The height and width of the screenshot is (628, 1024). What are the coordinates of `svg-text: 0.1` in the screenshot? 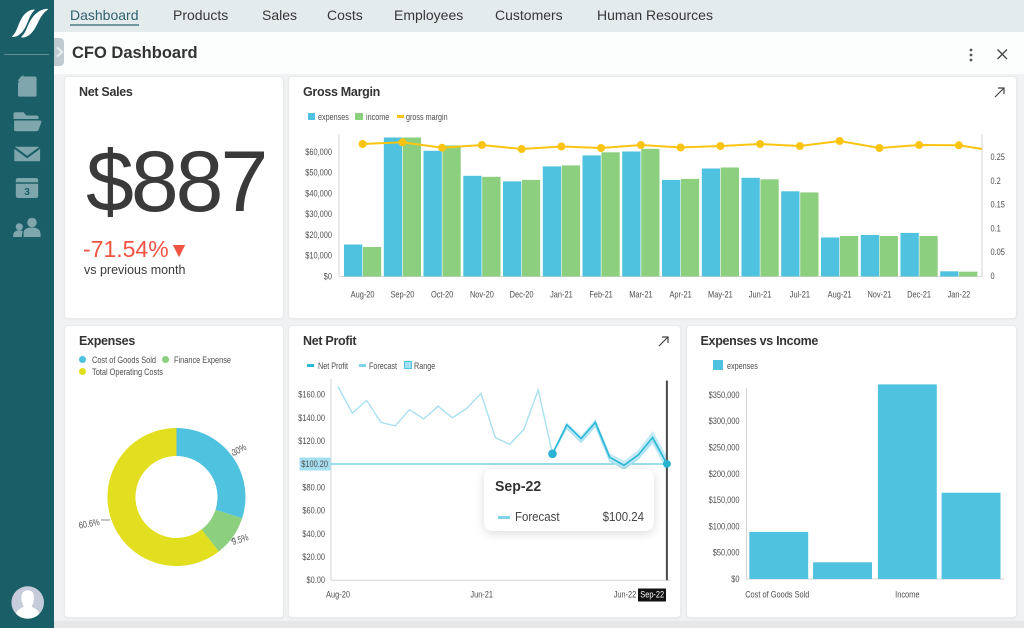 It's located at (996, 228).